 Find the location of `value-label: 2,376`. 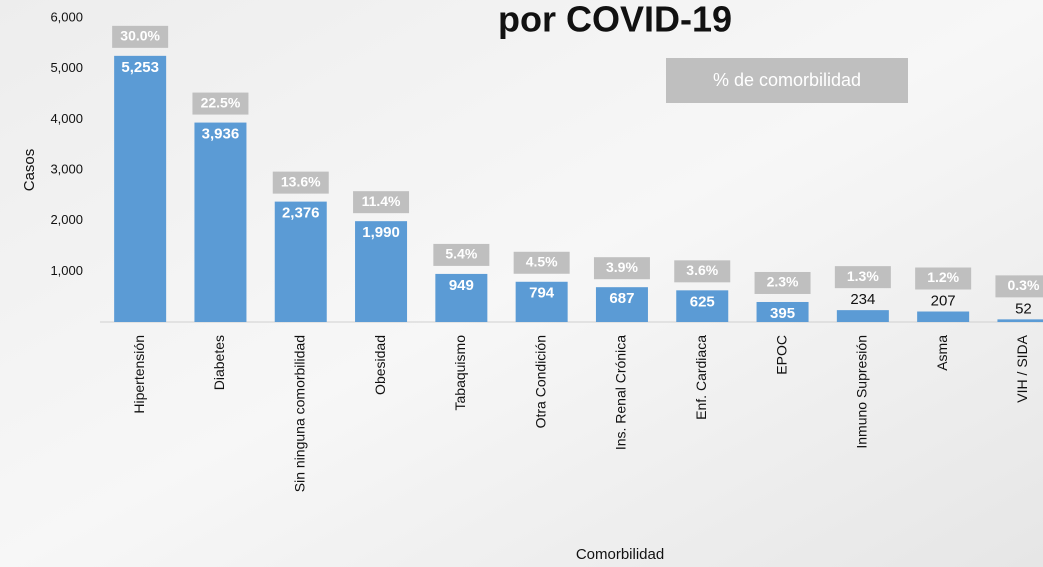

value-label: 2,376 is located at coordinates (301, 213).